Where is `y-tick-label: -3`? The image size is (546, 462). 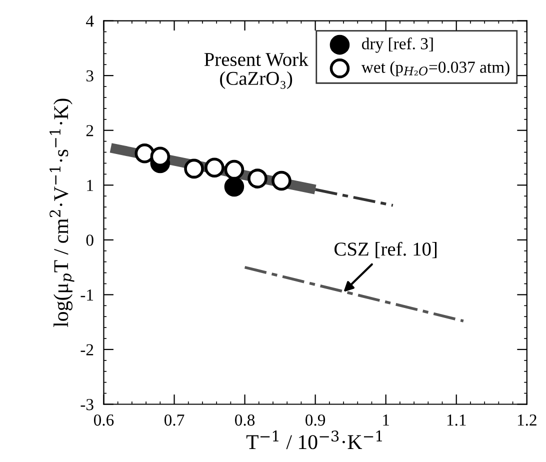 y-tick-label: -3 is located at coordinates (87, 404).